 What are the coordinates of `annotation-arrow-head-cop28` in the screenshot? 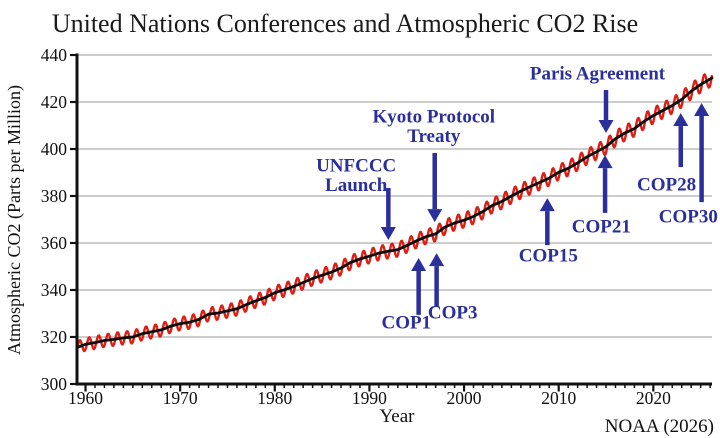 It's located at (681, 120).